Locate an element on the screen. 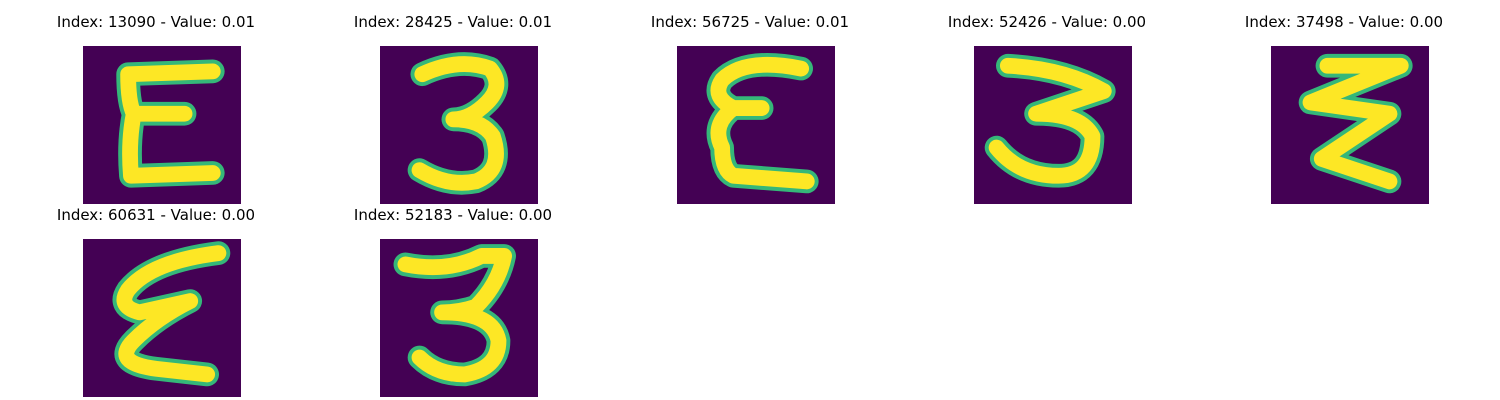 The image size is (1500, 400). panel-7: Index: 52183 - Value: 0.00 is located at coordinates (453, 300).